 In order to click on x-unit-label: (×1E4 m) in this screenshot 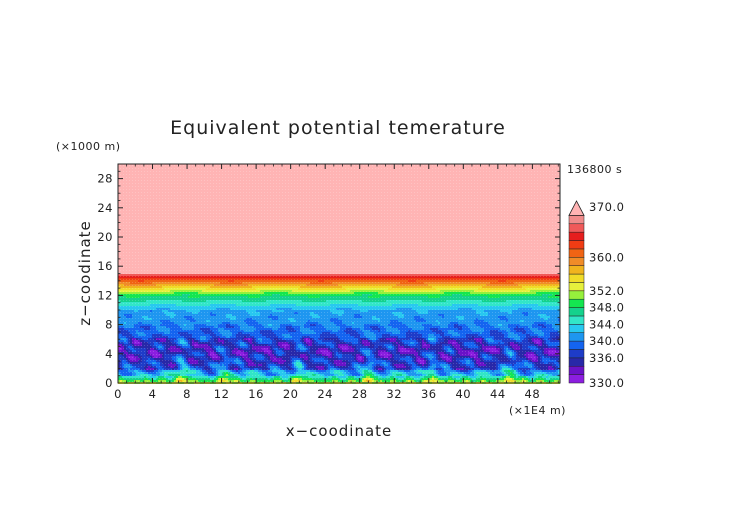, I will do `click(537, 410)`.